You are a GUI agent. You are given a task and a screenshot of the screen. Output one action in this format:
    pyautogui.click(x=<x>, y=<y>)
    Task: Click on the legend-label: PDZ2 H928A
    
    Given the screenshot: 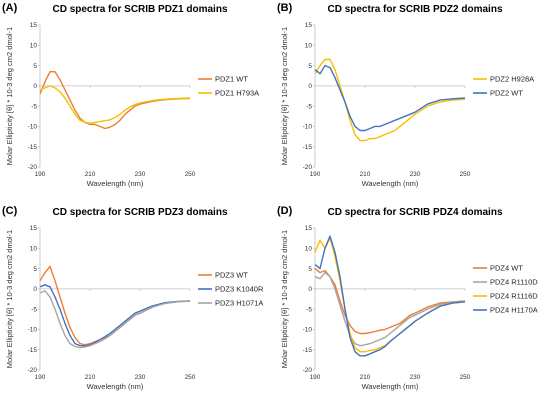 What is the action you would take?
    pyautogui.click(x=512, y=79)
    